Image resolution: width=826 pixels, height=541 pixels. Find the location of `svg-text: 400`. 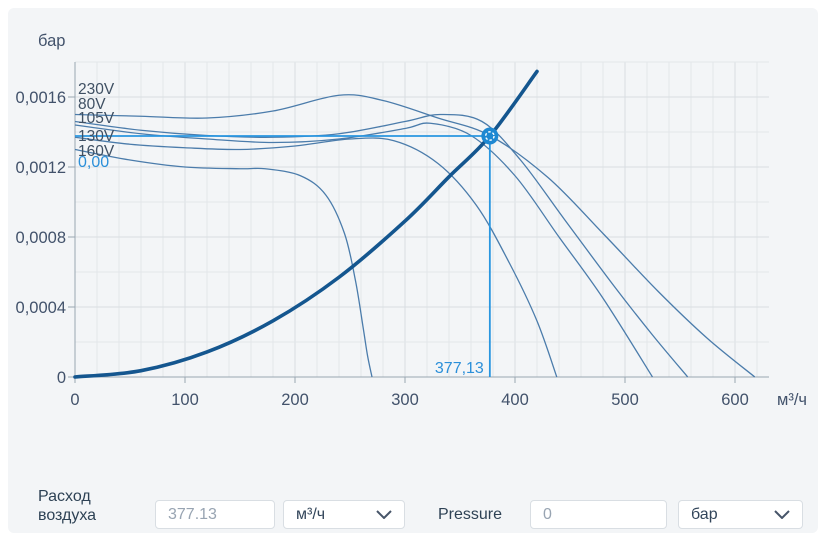

svg-text: 400 is located at coordinates (515, 400).